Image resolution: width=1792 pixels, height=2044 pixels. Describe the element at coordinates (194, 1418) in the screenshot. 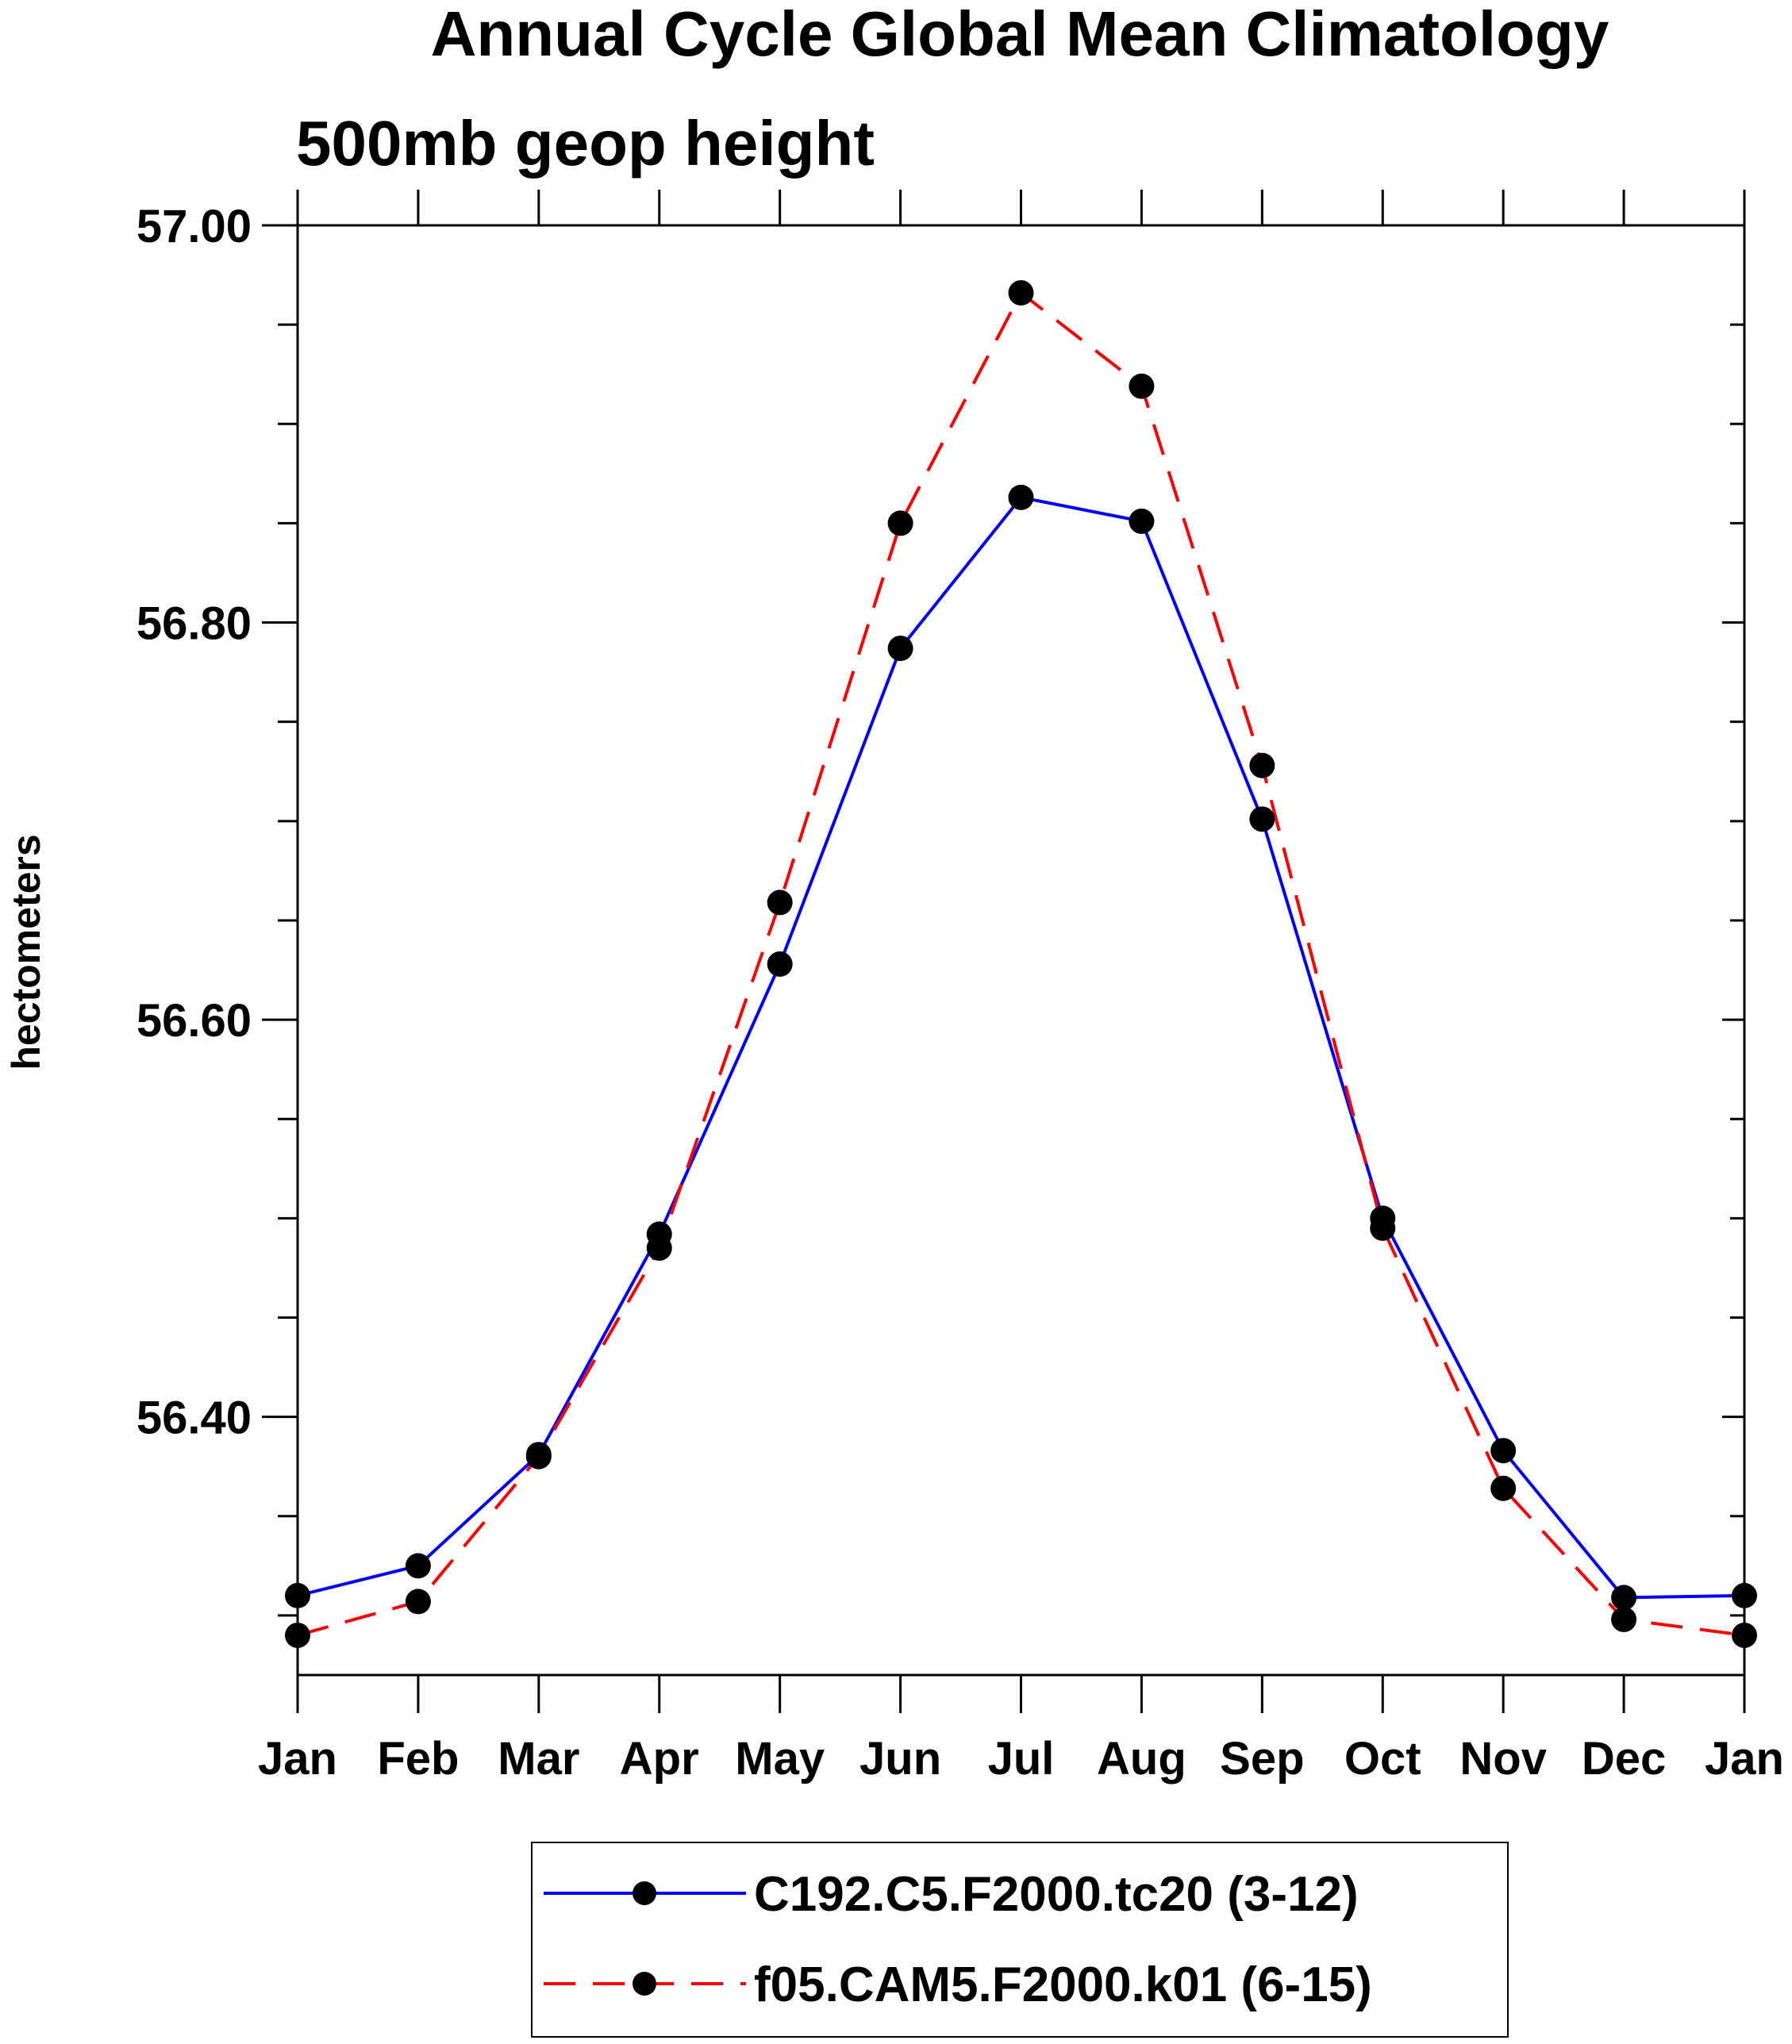

I see `y-tick-label: 56.40` at that location.